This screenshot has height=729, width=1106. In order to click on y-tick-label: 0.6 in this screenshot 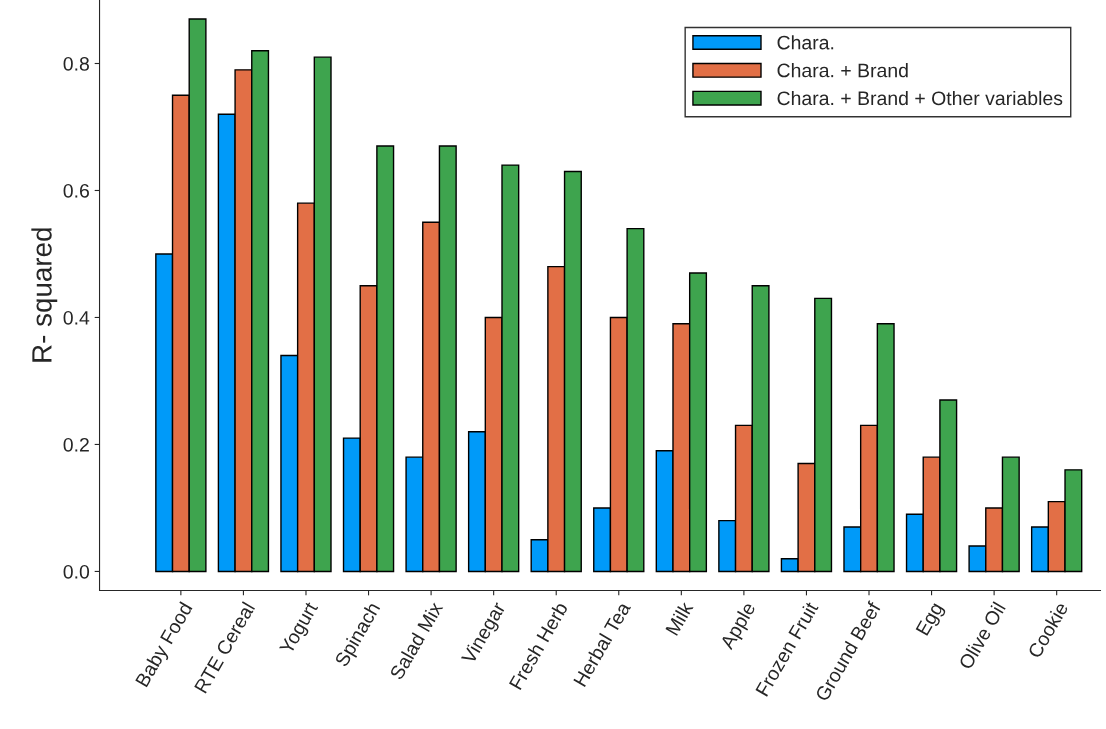, I will do `click(76, 190)`.